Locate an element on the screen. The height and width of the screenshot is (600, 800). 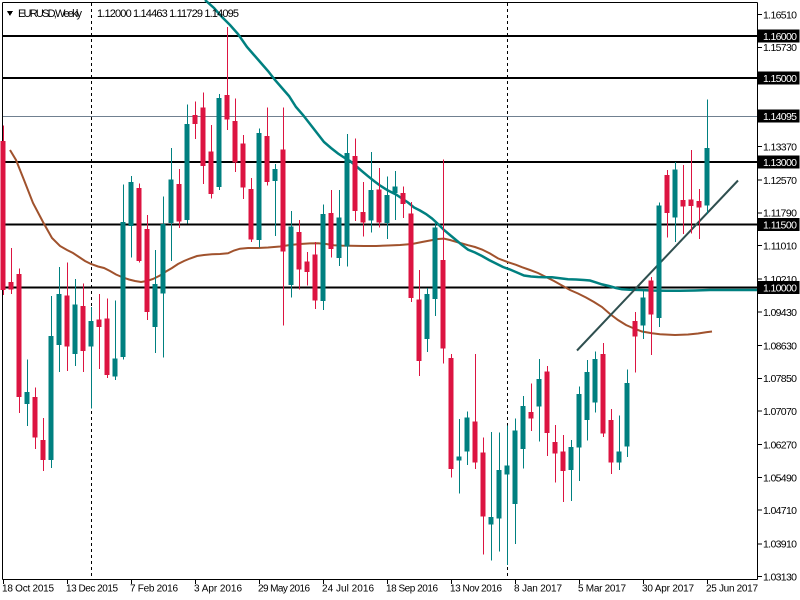
svg-text: 8 Jan 2017 is located at coordinates (538, 589).